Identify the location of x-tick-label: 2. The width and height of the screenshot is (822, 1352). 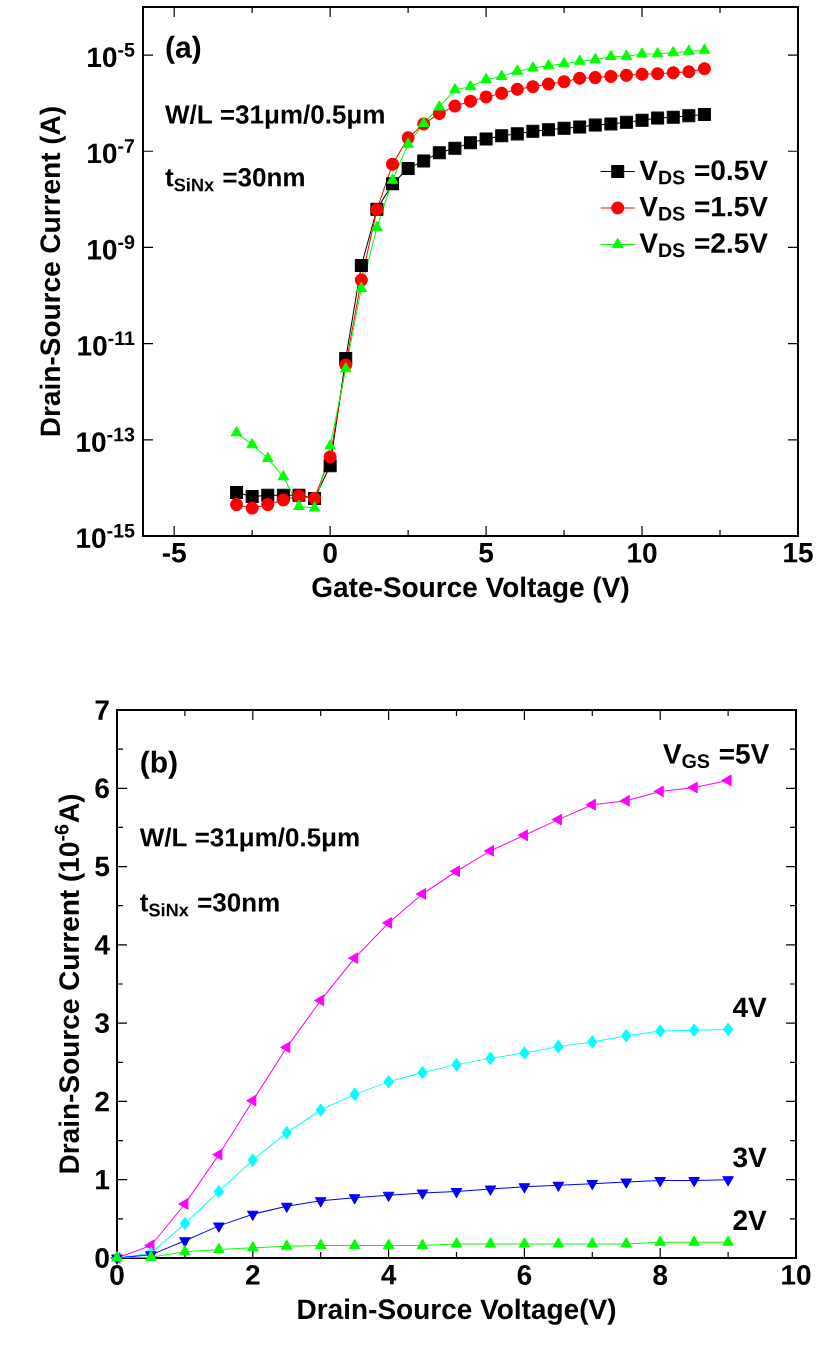
(252, 1275).